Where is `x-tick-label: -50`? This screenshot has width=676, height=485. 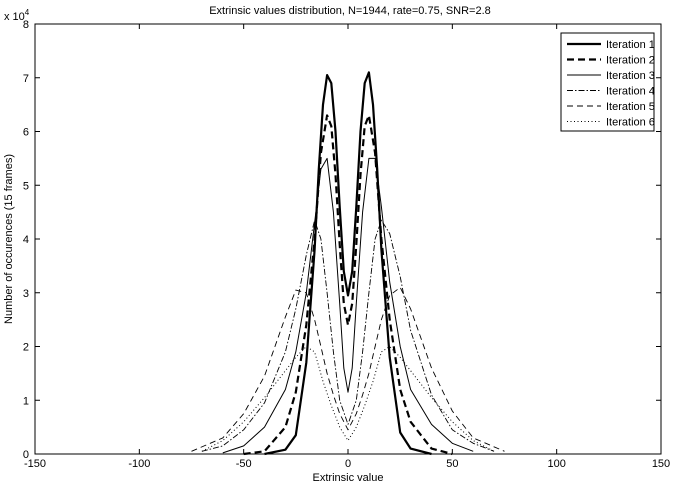 x-tick-label: -50 is located at coordinates (244, 464).